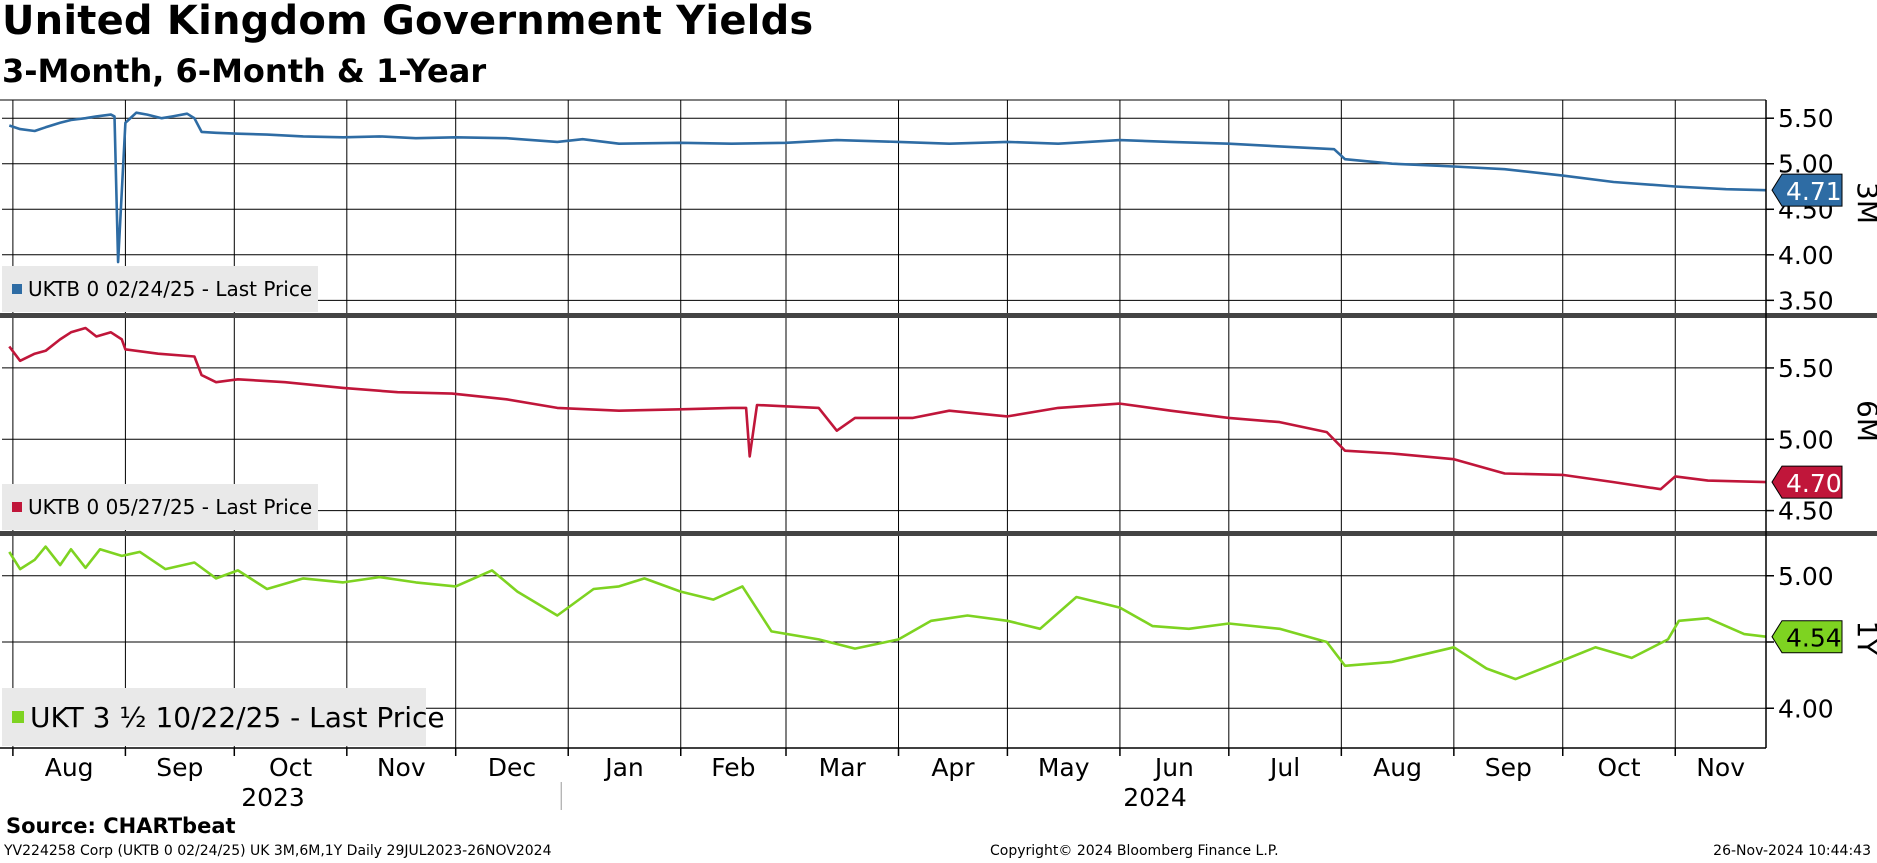 This screenshot has width=1877, height=863. What do you see at coordinates (408, 22) in the screenshot?
I see `chart-title: United Kingdom Government Yields` at bounding box center [408, 22].